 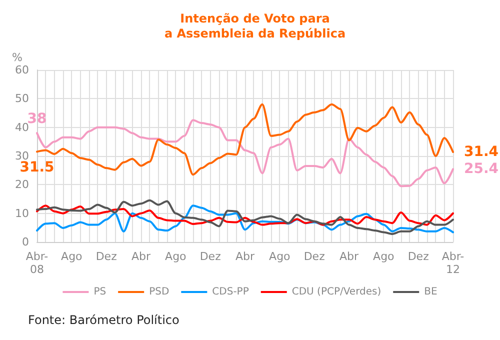 What do you see at coordinates (159, 292) in the screenshot?
I see `legend-label: PSD` at bounding box center [159, 292].